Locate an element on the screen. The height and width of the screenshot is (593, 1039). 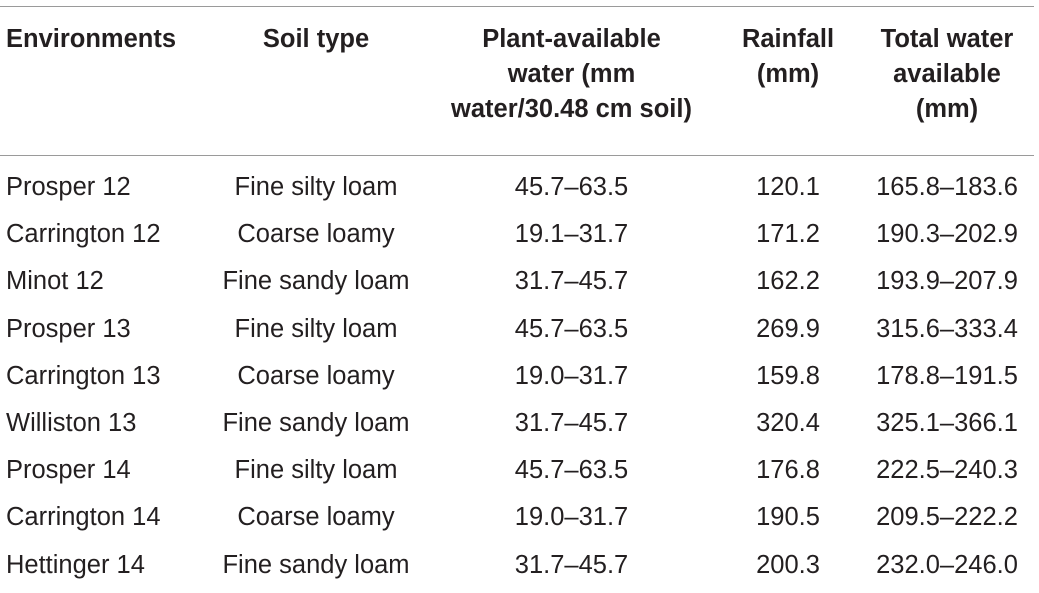
cell-environment: Prosper 12 is located at coordinates (68, 187).